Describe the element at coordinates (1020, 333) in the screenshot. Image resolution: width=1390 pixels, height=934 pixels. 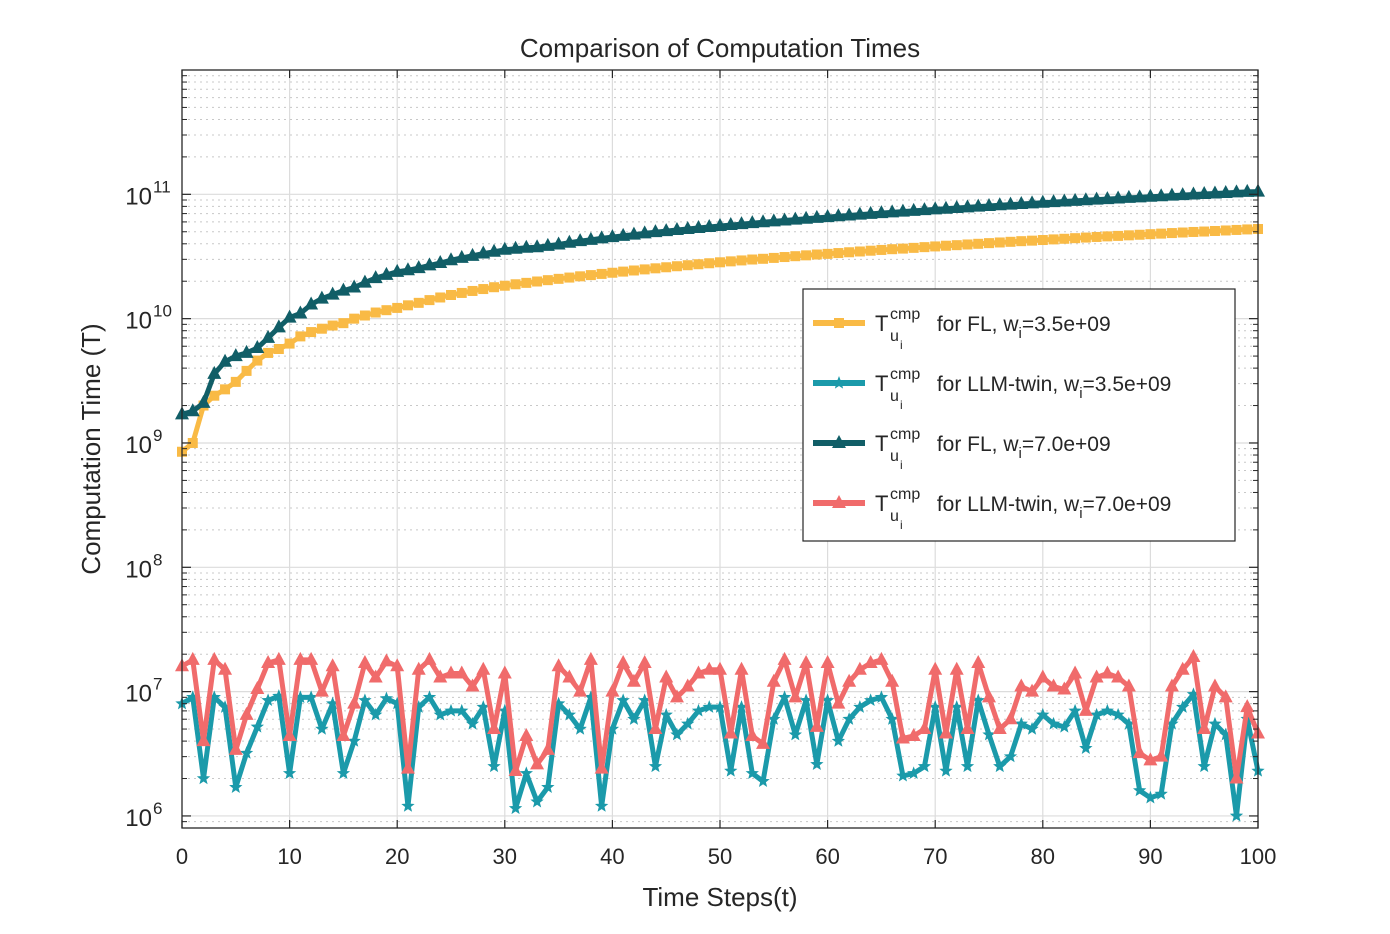
I see `legend-label-wsub: i` at that location.